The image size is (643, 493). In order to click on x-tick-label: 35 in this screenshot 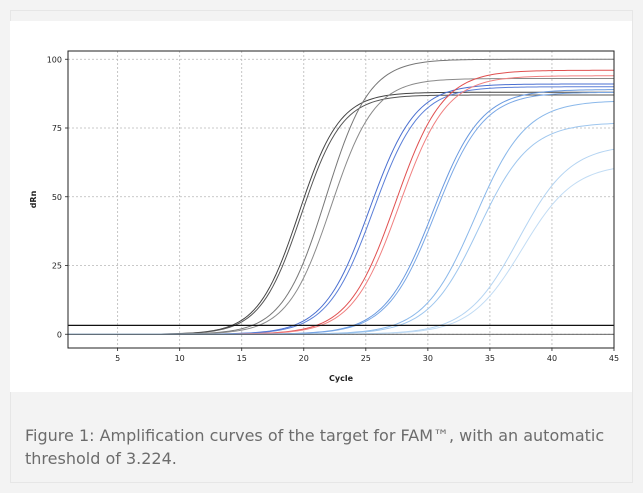, I will do `click(490, 358)`.